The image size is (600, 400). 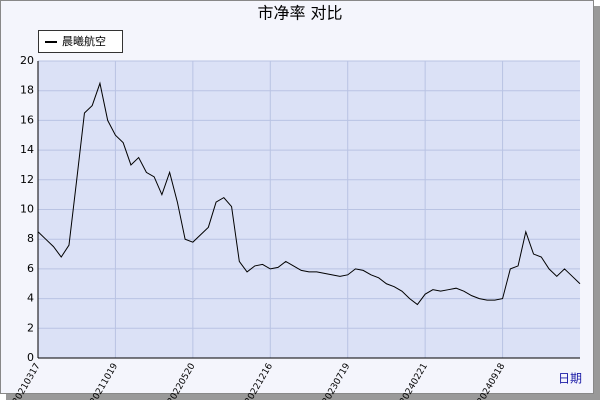 What do you see at coordinates (30, 357) in the screenshot?
I see `y-tick-label: 0` at bounding box center [30, 357].